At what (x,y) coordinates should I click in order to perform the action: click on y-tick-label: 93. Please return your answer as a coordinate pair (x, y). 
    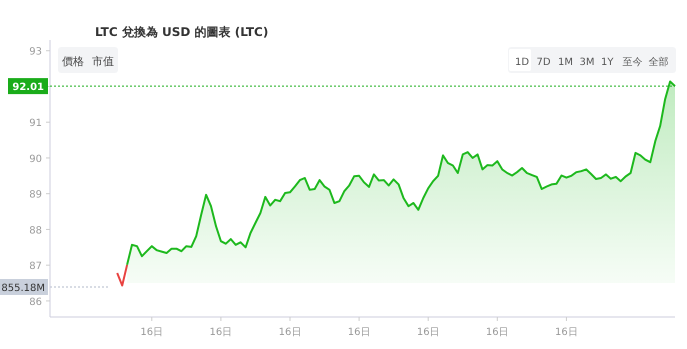
    Looking at the image, I should click on (35, 52).